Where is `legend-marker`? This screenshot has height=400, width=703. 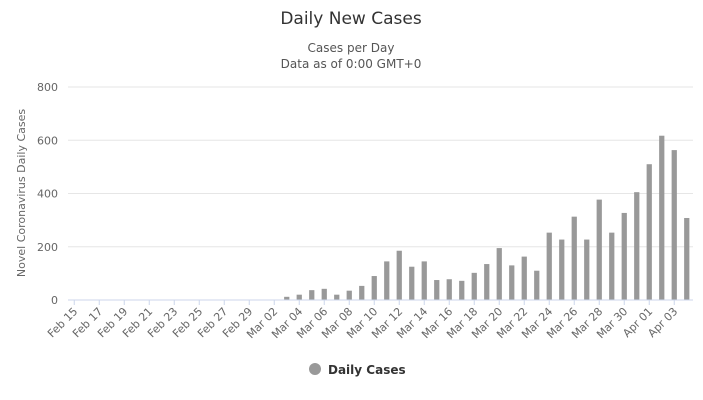 legend-marker is located at coordinates (315, 369).